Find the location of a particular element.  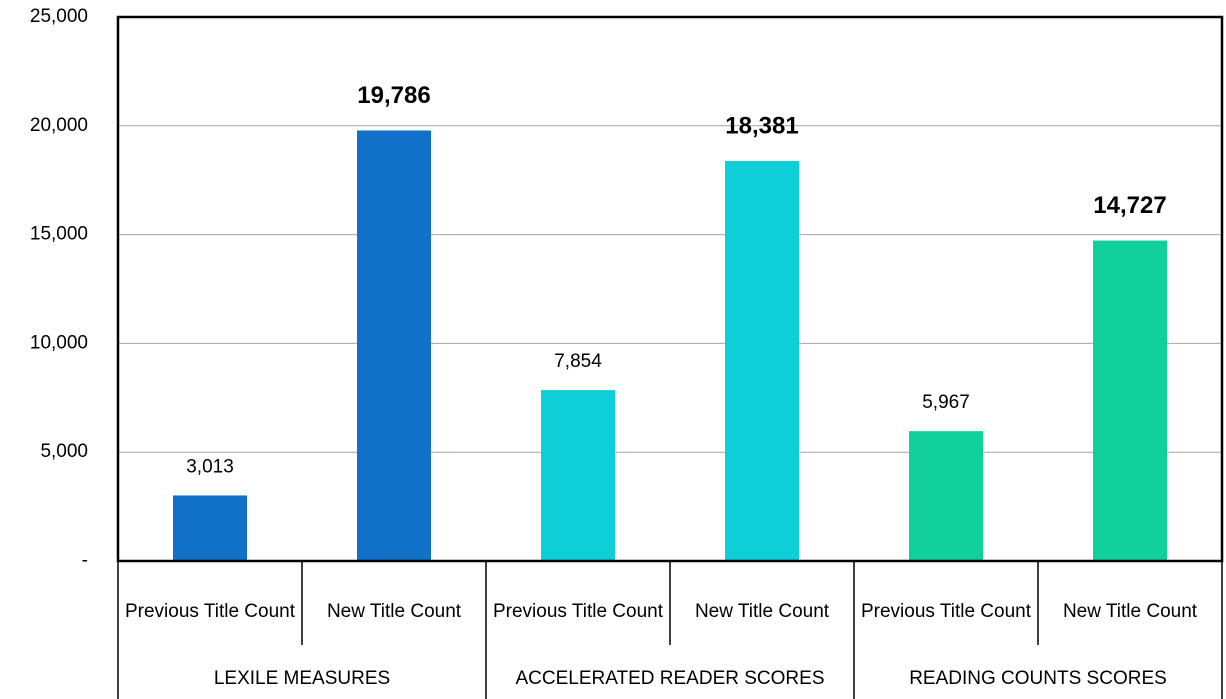

y-tick-label: 5,000 is located at coordinates (64, 451).